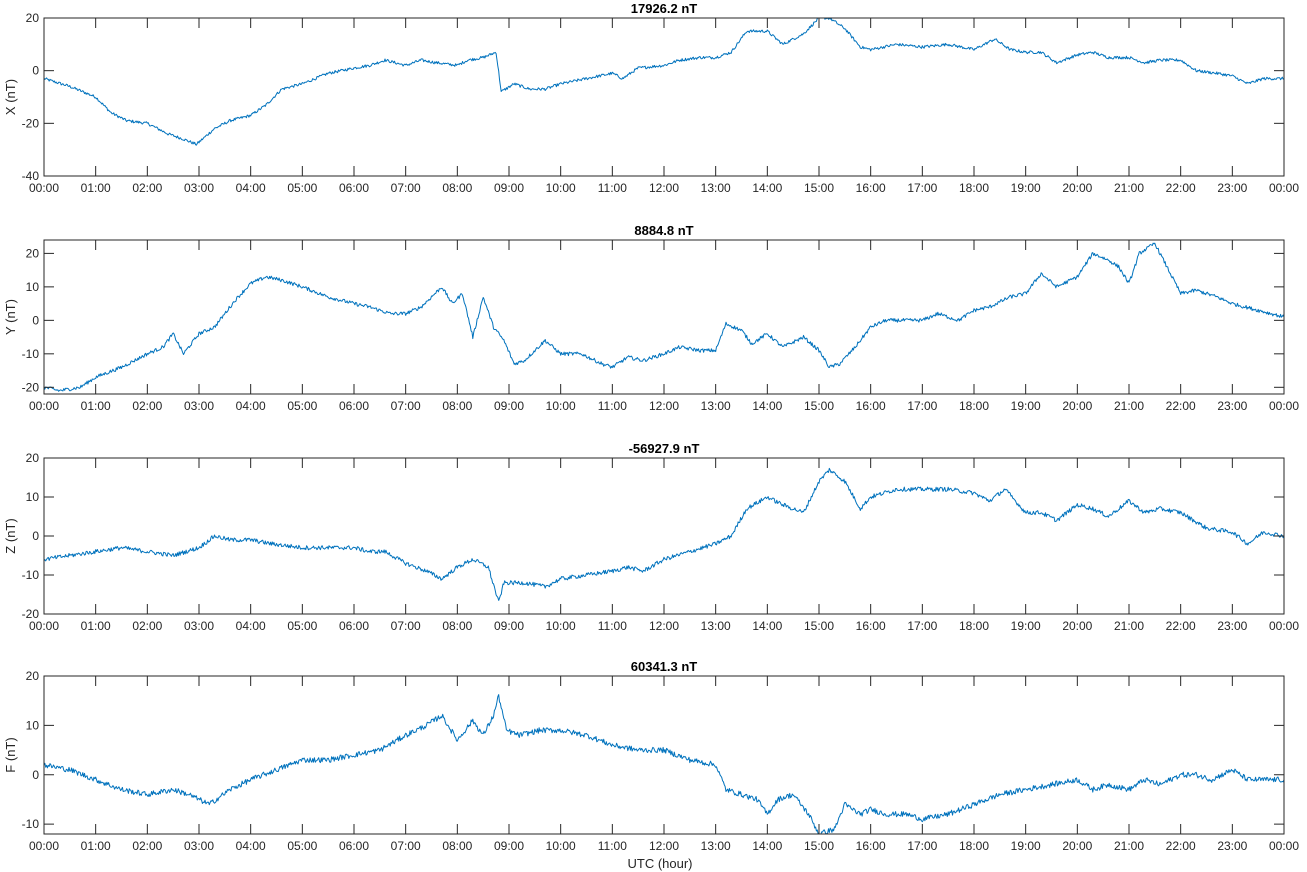 The height and width of the screenshot is (872, 1307). What do you see at coordinates (10, 754) in the screenshot?
I see `y-axis-label: F (nT)` at bounding box center [10, 754].